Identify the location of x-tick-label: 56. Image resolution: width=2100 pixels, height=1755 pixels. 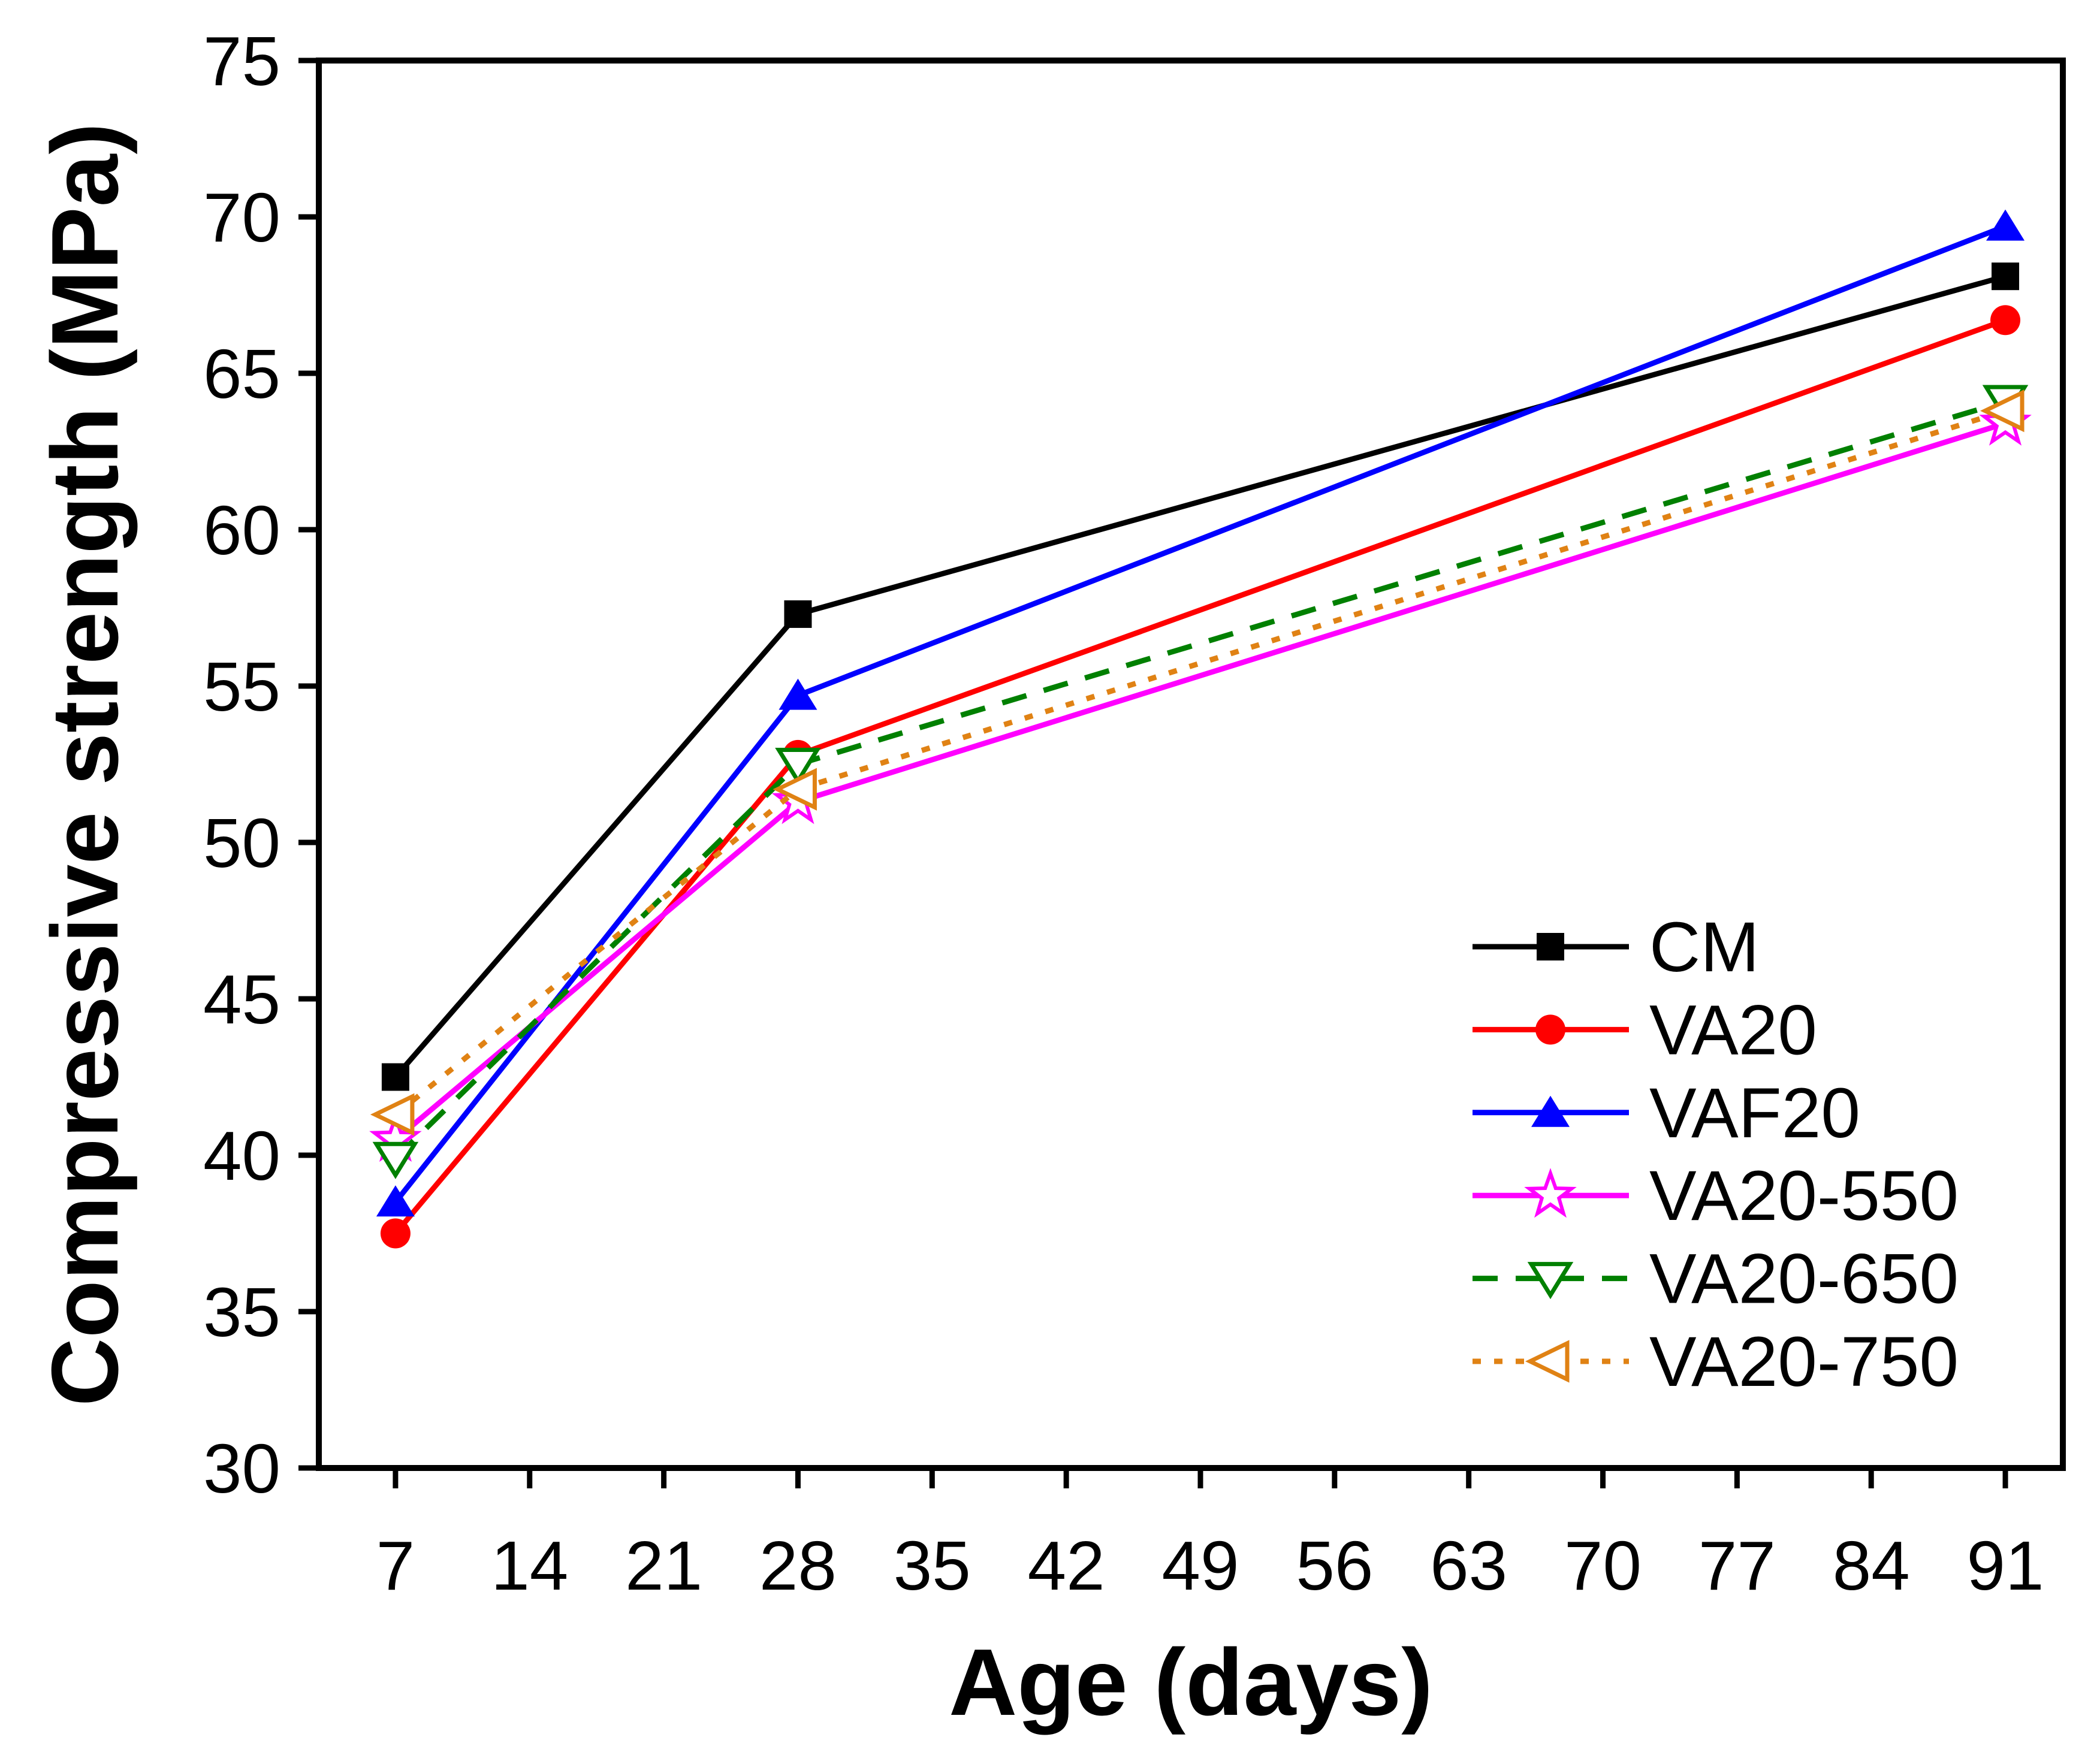
(1334, 1566).